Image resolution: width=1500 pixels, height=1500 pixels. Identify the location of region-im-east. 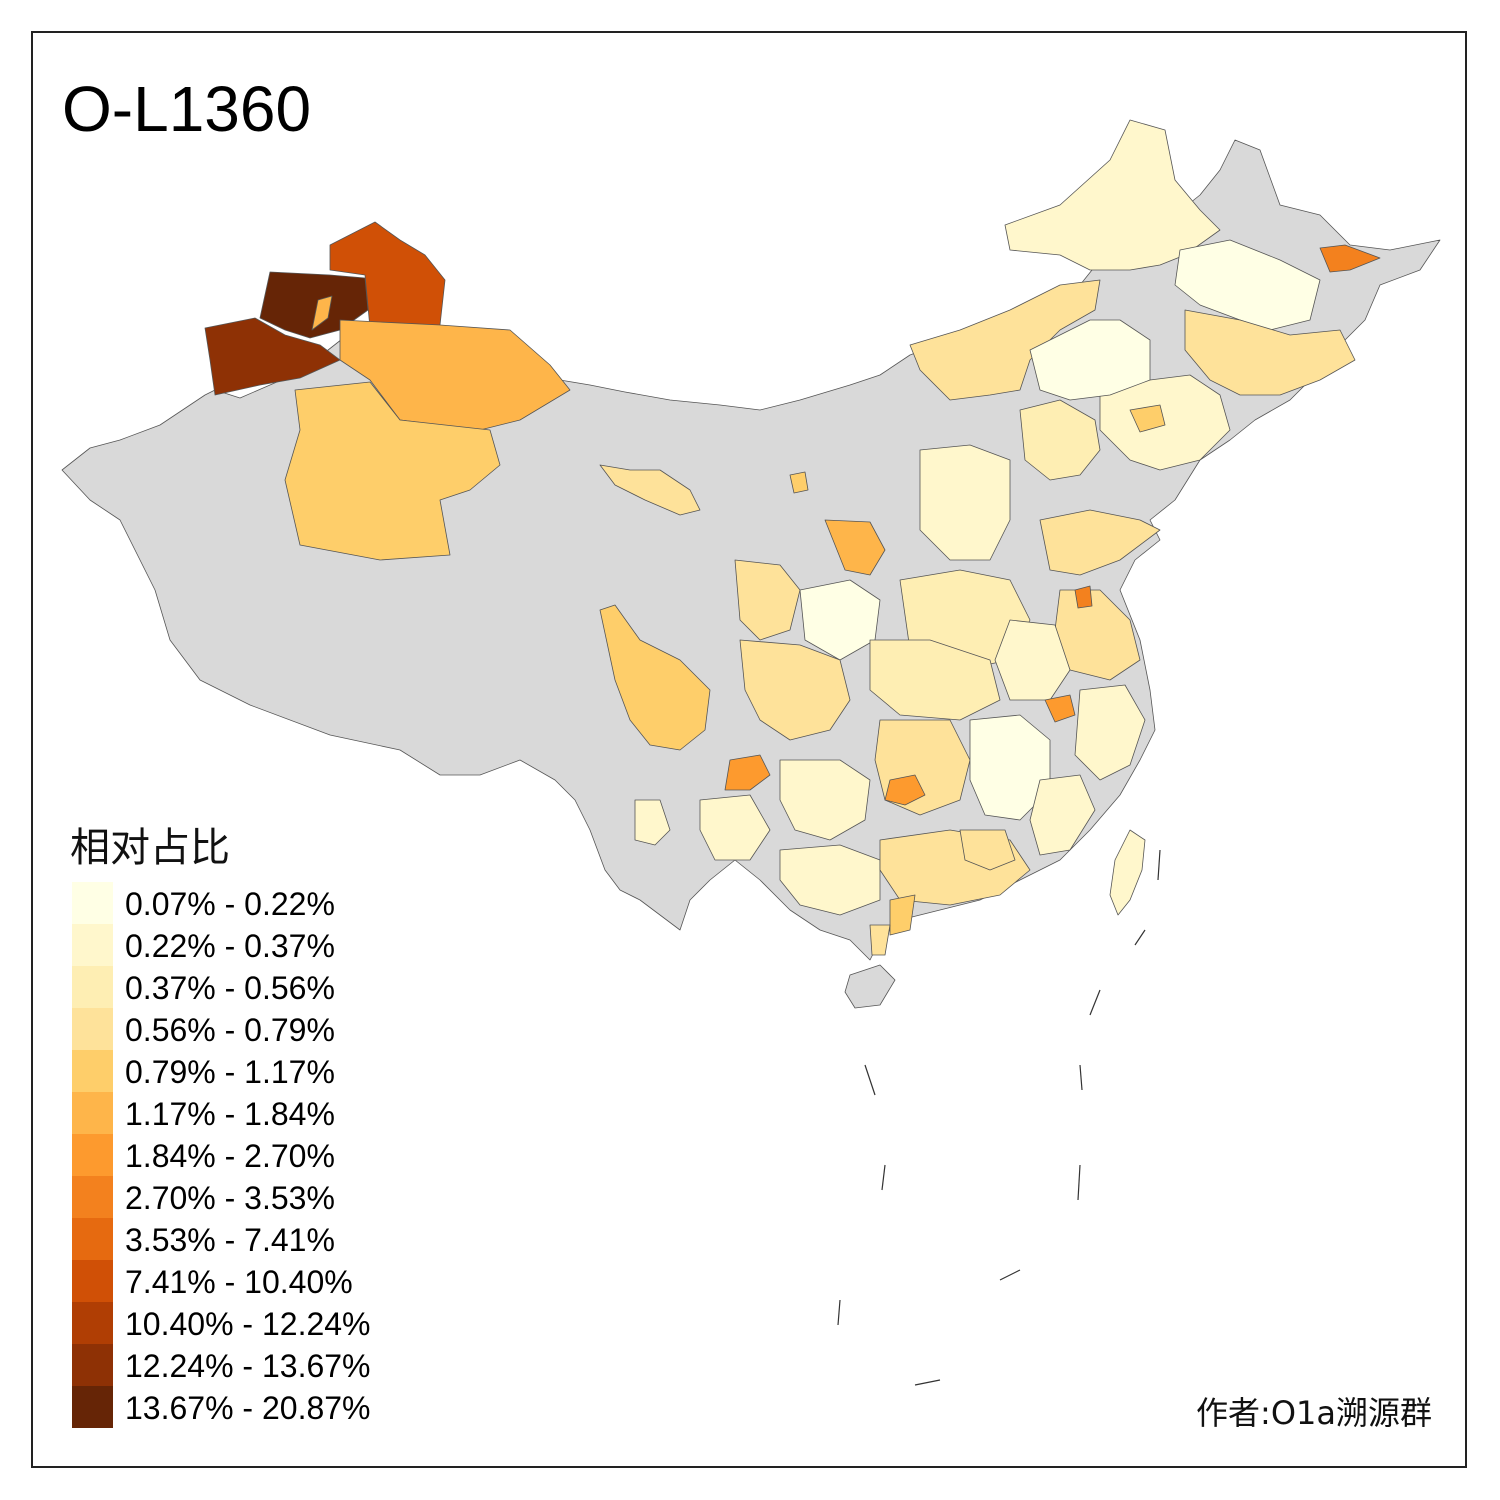
(1112, 195).